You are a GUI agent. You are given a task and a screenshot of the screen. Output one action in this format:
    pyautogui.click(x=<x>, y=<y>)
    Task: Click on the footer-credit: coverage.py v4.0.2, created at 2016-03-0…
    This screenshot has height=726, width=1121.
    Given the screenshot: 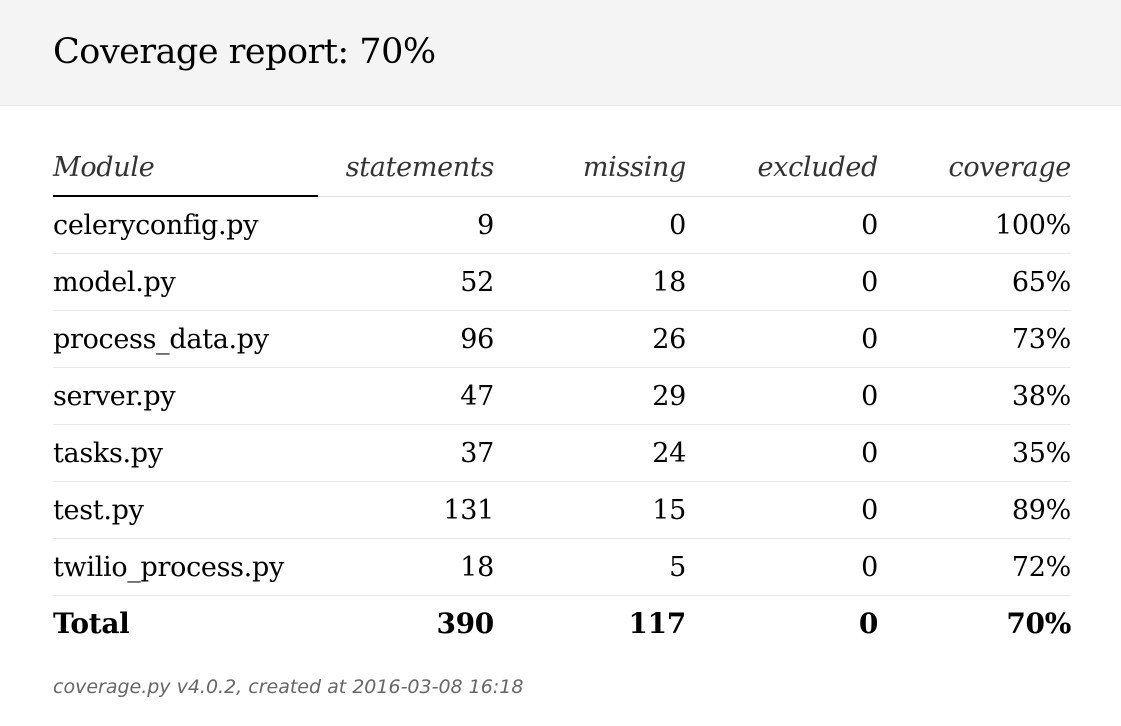 What is the action you would take?
    pyautogui.click(x=288, y=687)
    